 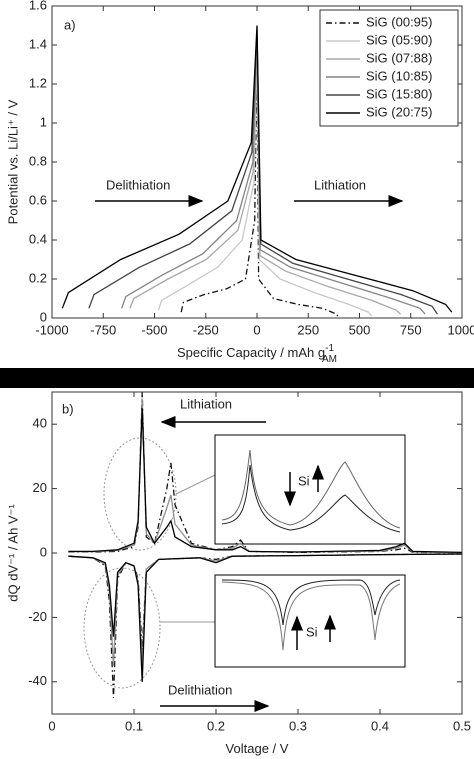 I want to click on x-axis-label-sup: -1, so click(x=329, y=348).